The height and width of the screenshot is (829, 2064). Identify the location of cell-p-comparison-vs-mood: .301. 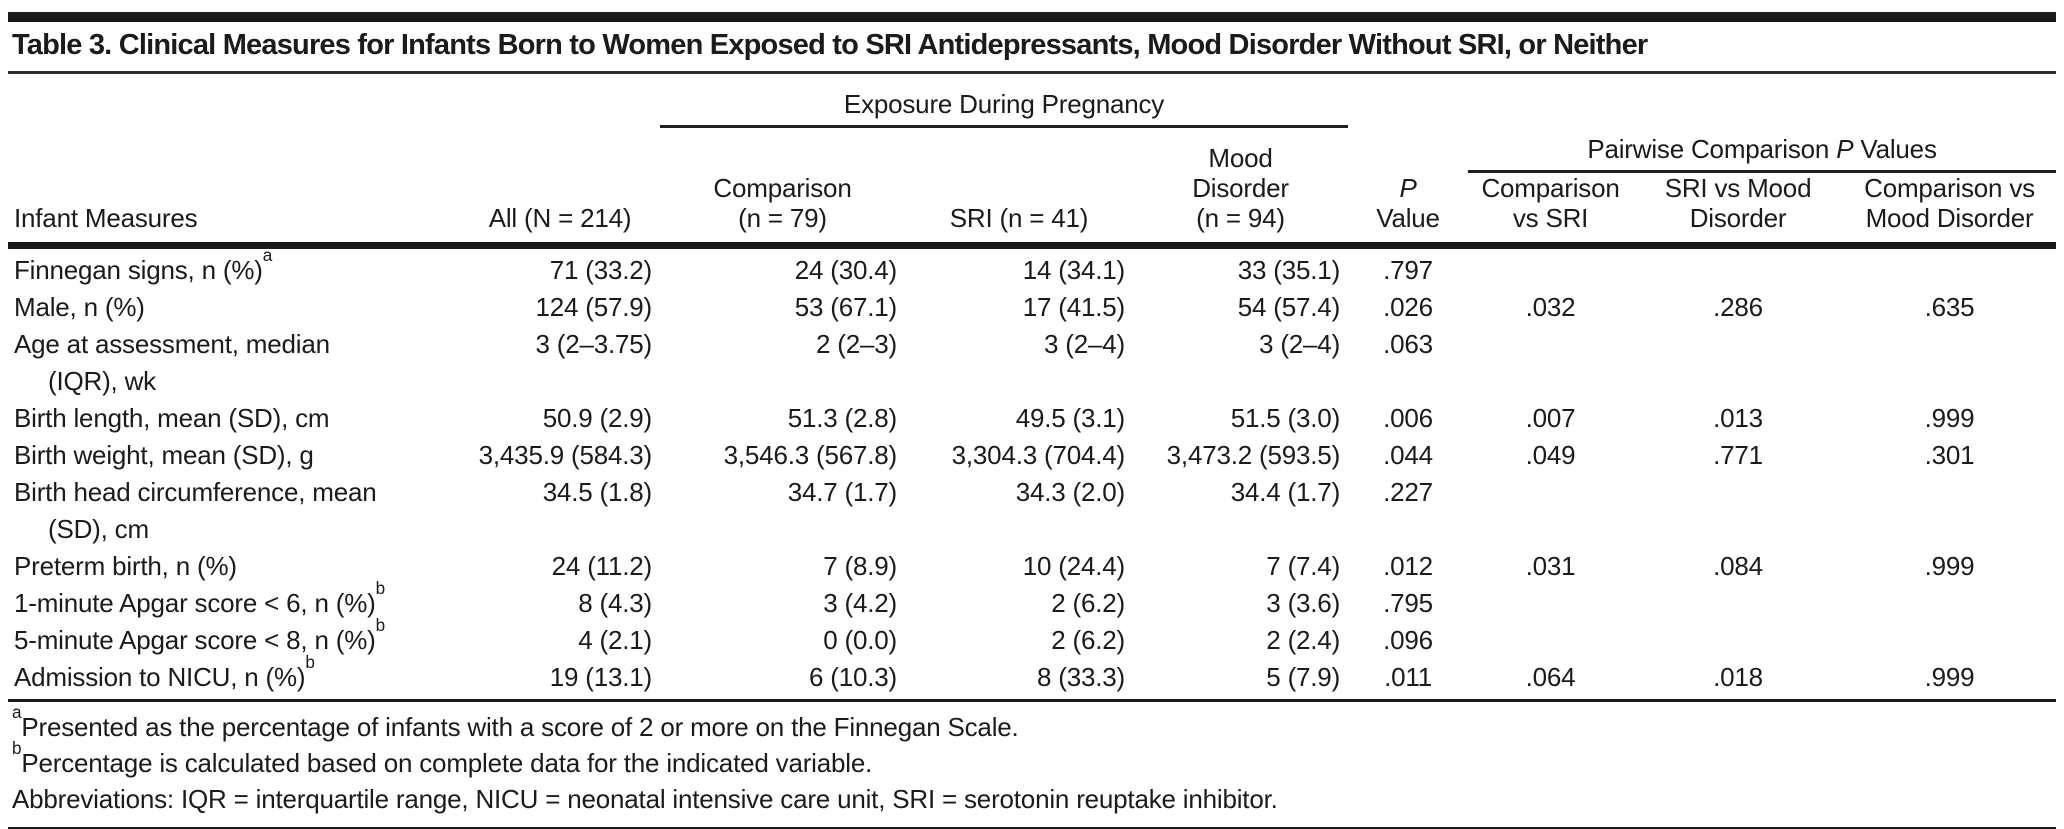
(1949, 454).